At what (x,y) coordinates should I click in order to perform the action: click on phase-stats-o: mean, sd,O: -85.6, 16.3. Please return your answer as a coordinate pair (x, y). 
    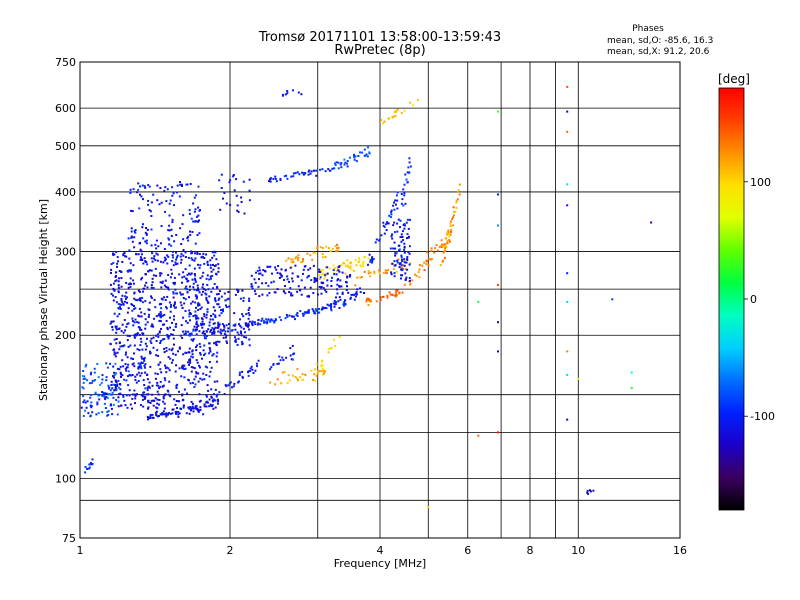
    Looking at the image, I should click on (660, 41).